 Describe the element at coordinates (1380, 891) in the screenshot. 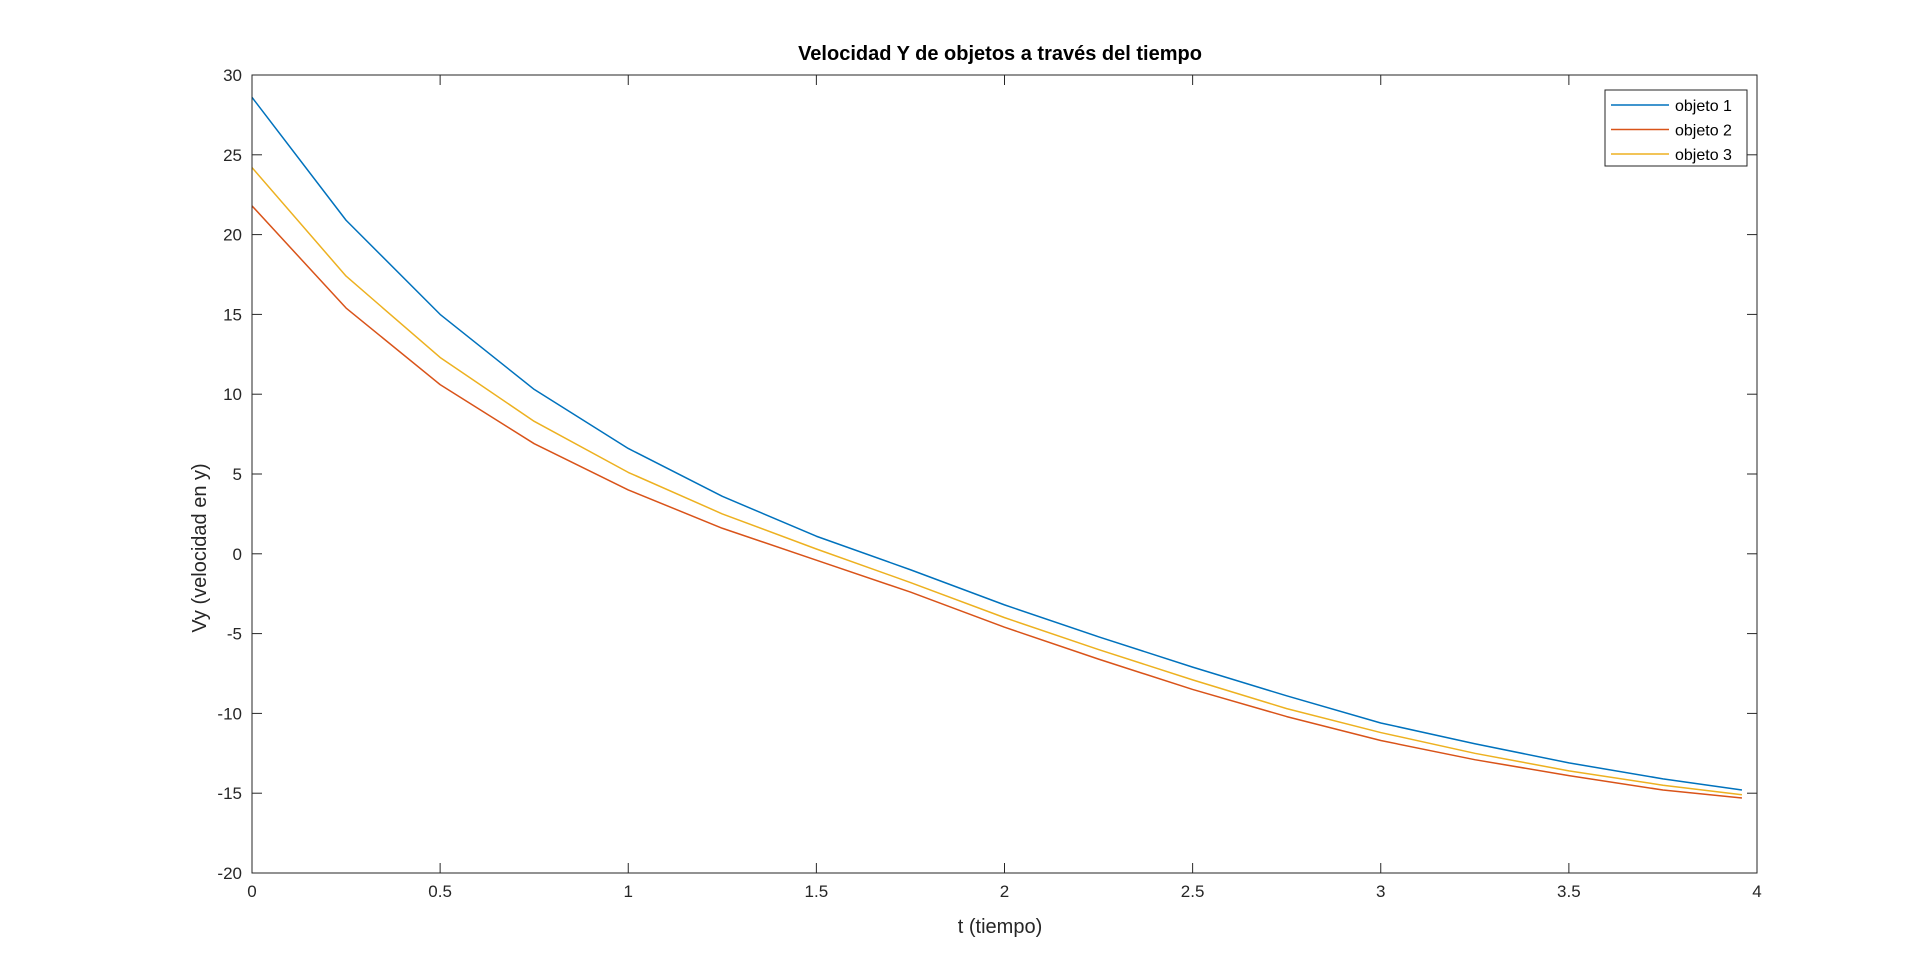

I see `x-tick-label: 3` at that location.